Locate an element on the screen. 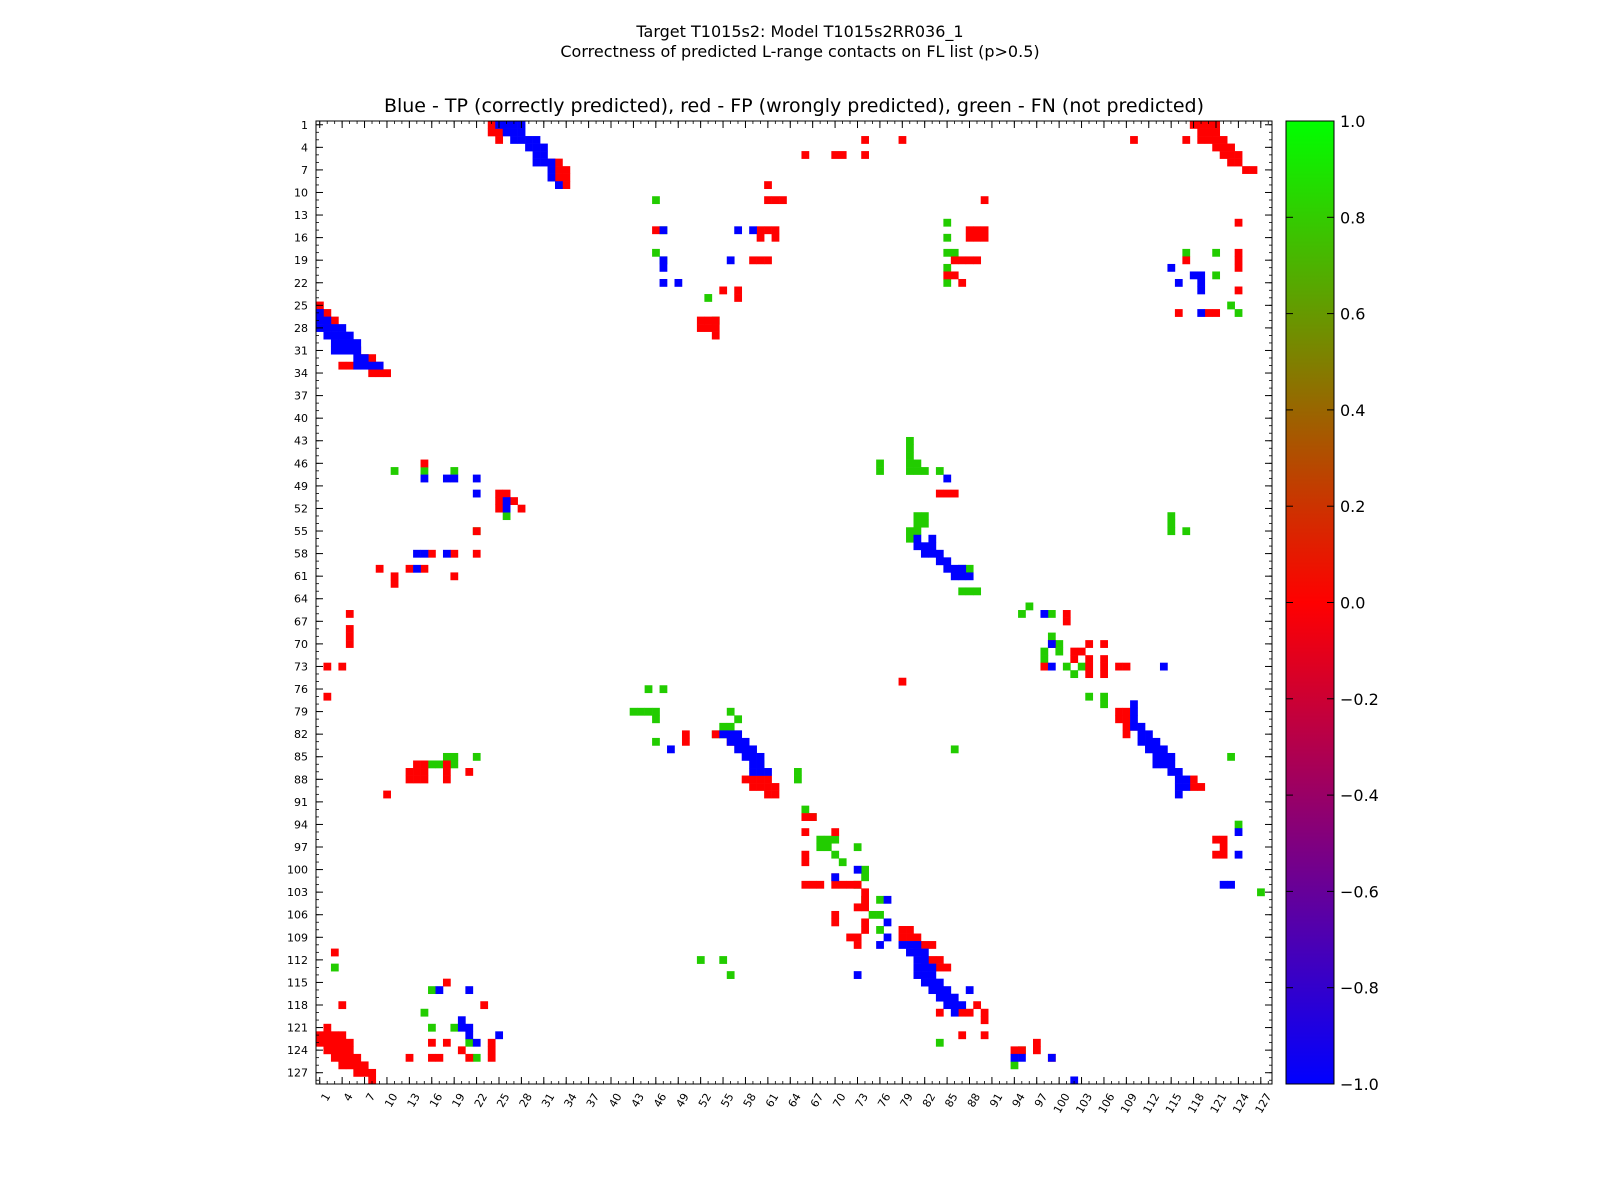 Image resolution: width=1600 pixels, height=1200 pixels. y-tick-label: 67 is located at coordinates (301, 621).